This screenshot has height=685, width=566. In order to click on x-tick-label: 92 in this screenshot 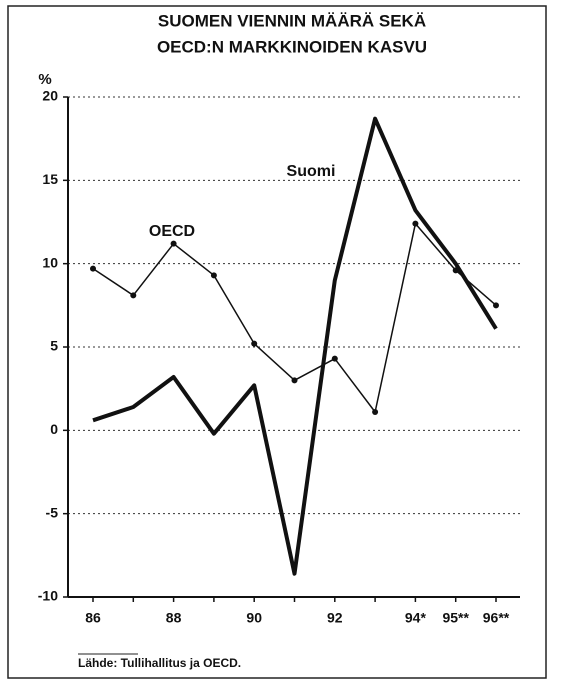, I will do `click(335, 618)`.